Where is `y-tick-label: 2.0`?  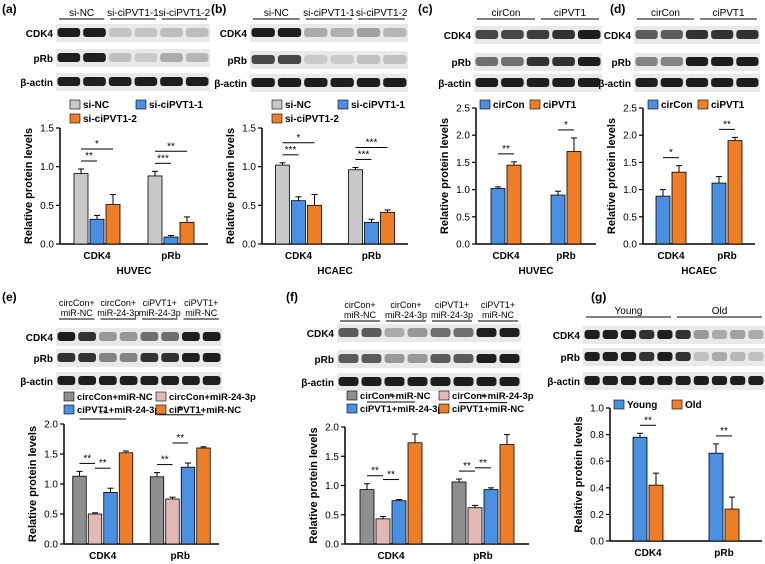
y-tick-label: 2.0 is located at coordinates (332, 428).